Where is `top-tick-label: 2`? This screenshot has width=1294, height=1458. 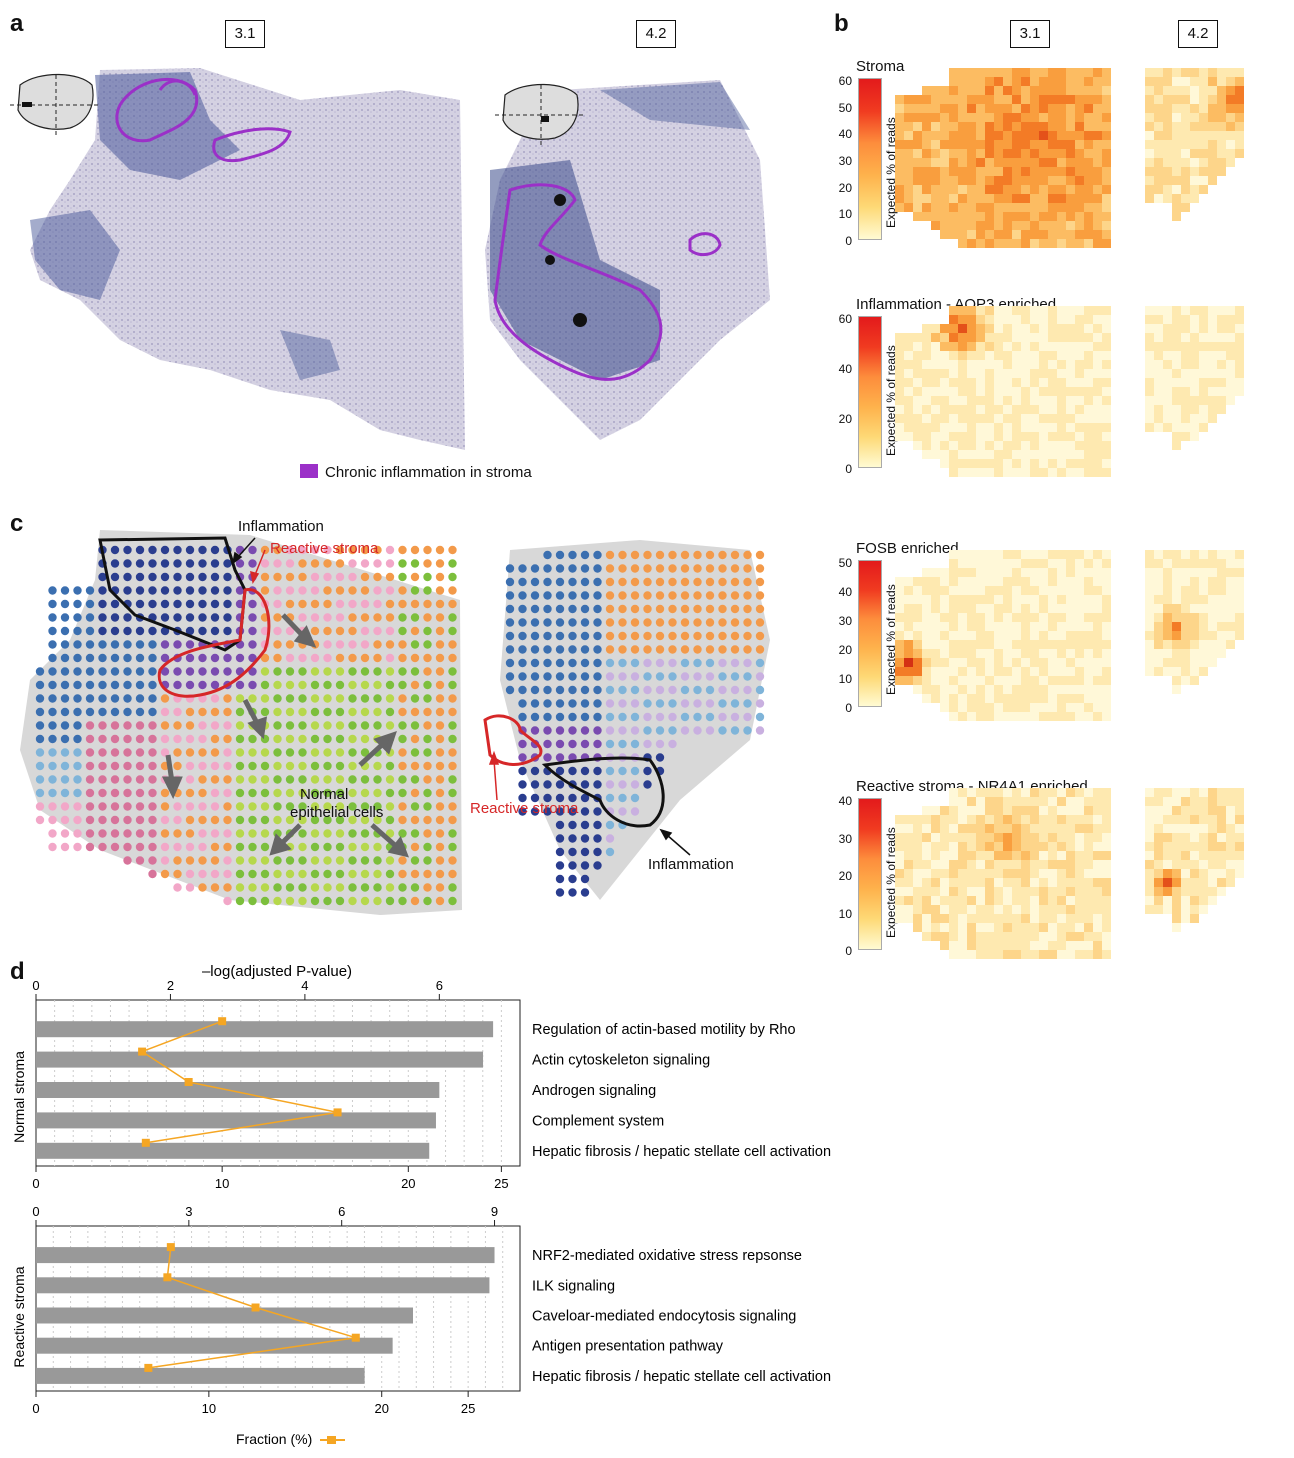 top-tick-label: 2 is located at coordinates (170, 985).